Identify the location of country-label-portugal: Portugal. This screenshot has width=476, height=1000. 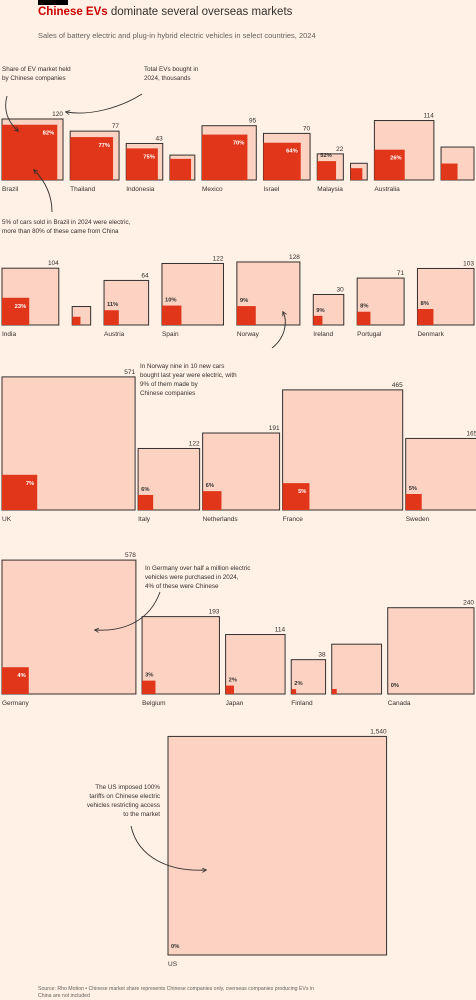
(369, 334).